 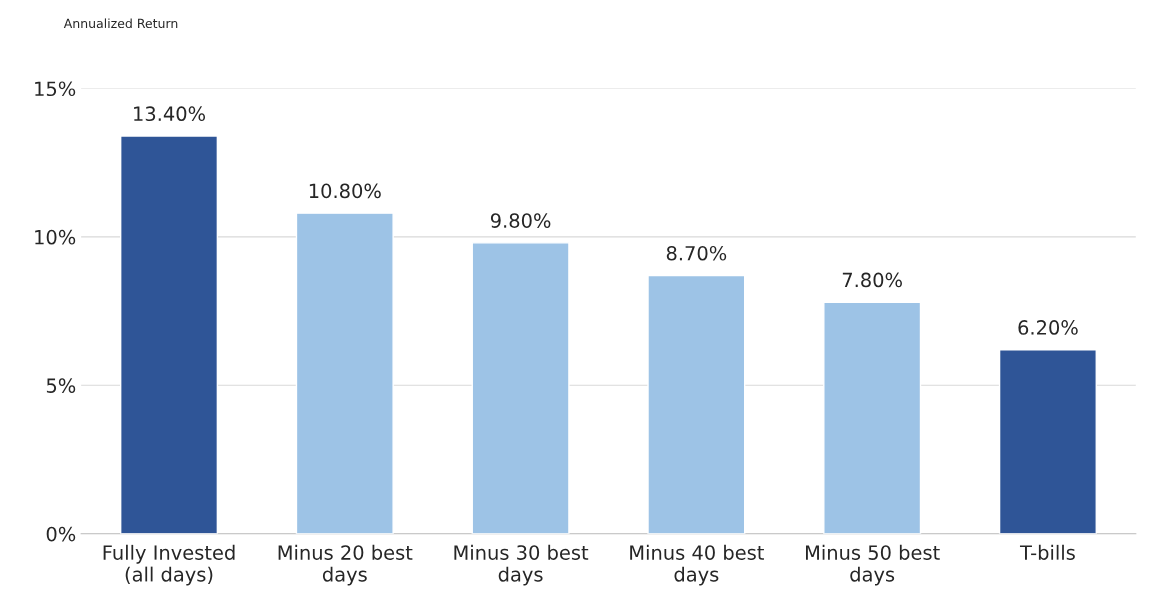 What do you see at coordinates (521, 565) in the screenshot?
I see `x-tick-label: Minus 30 best days` at bounding box center [521, 565].